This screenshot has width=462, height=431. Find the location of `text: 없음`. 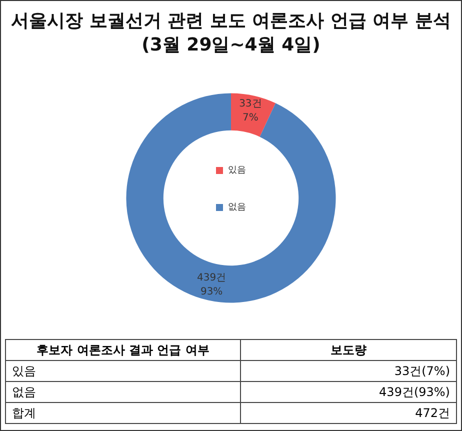

text: 없음 is located at coordinates (123, 392).